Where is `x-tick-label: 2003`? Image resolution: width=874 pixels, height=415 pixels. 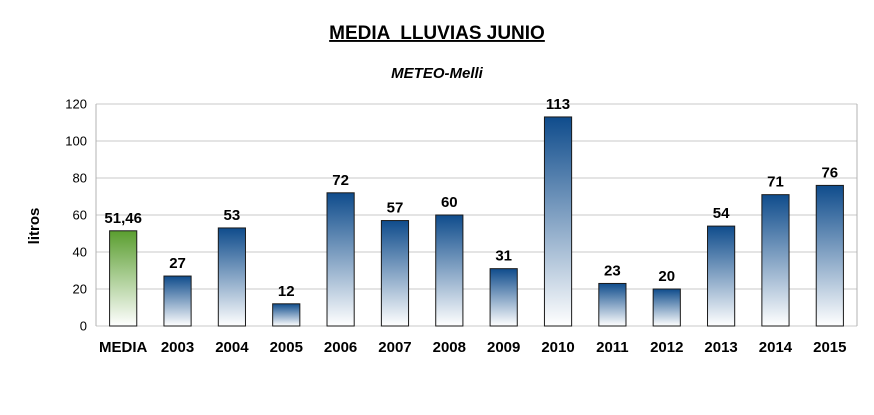
x-tick-label: 2003 is located at coordinates (177, 347).